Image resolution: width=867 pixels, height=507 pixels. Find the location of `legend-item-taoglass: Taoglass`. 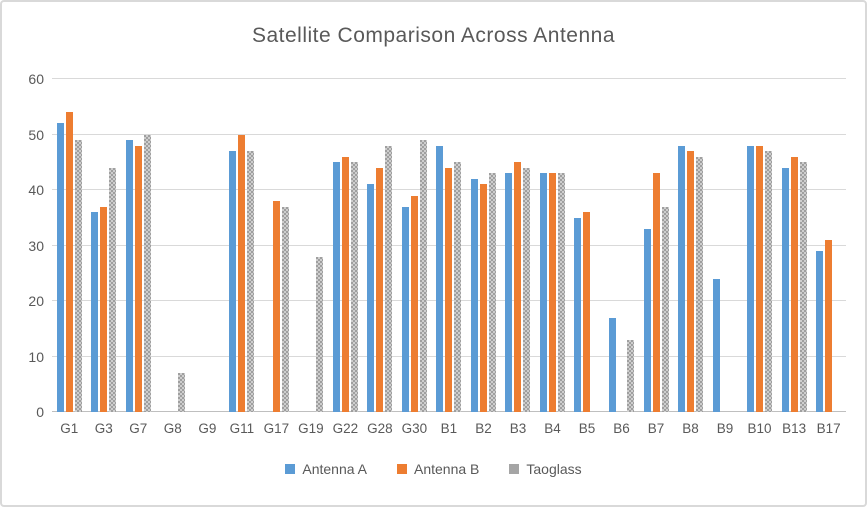

legend-item-taoglass: Taoglass is located at coordinates (545, 469).